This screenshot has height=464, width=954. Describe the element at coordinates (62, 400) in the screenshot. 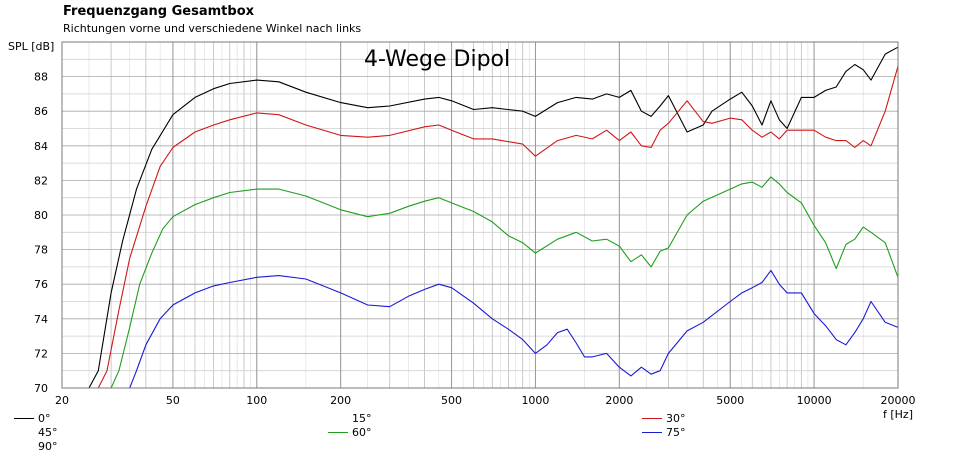

I see `x-tick-label: 20` at that location.